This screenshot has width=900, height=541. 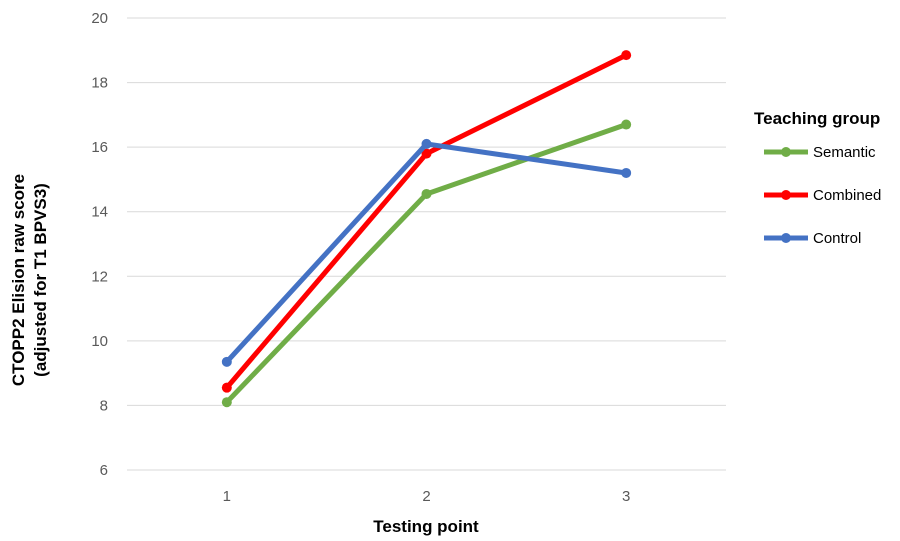 I want to click on y-tick-label: 20, so click(x=99, y=18).